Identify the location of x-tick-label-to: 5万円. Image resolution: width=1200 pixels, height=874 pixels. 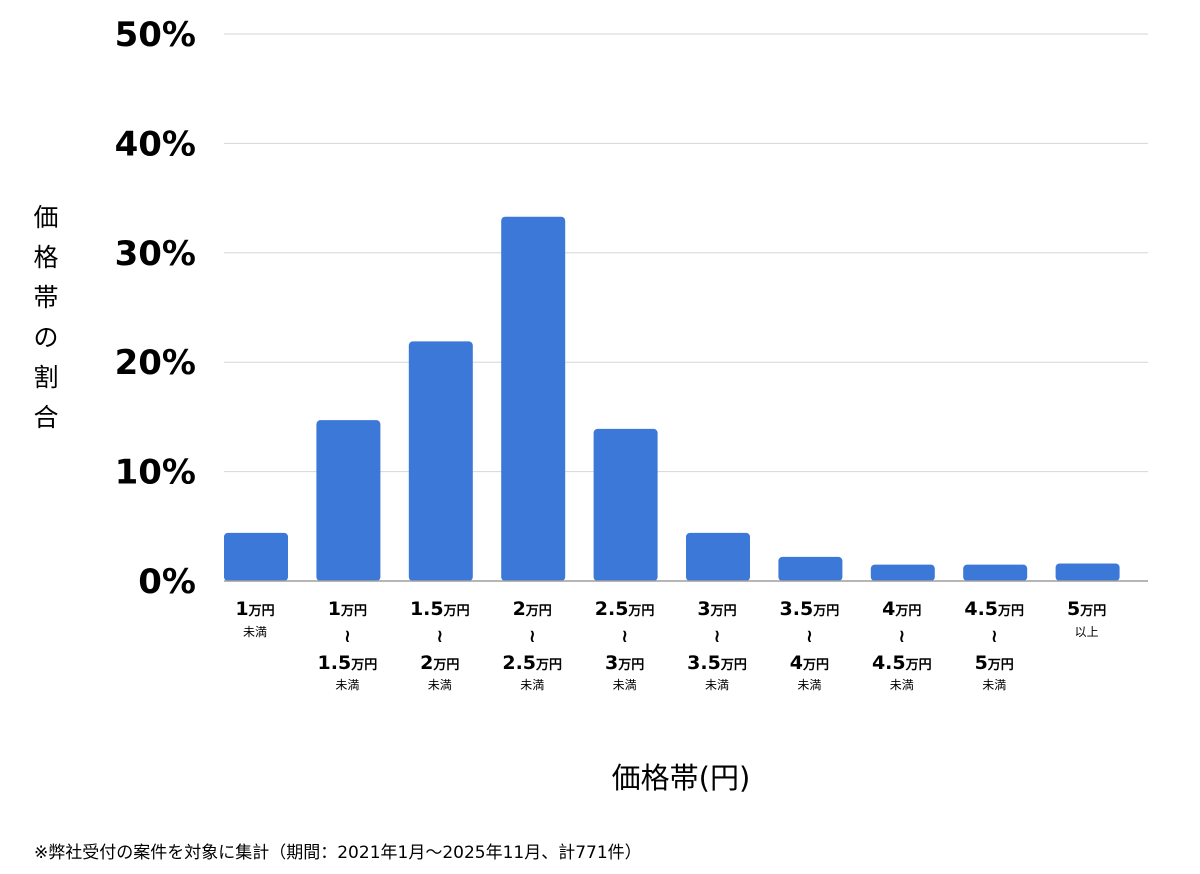
(994, 663).